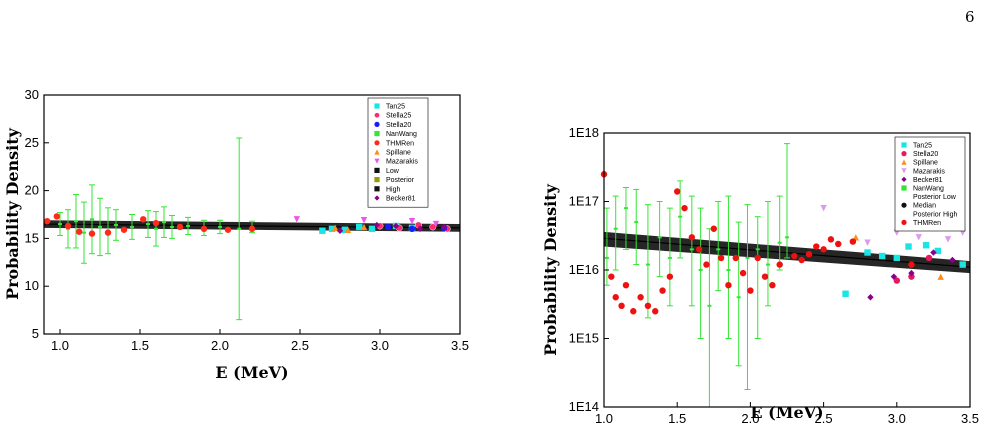 Image resolution: width=987 pixels, height=428 pixels. I want to click on legend-item-nanwang: NanWang, so click(395, 134).